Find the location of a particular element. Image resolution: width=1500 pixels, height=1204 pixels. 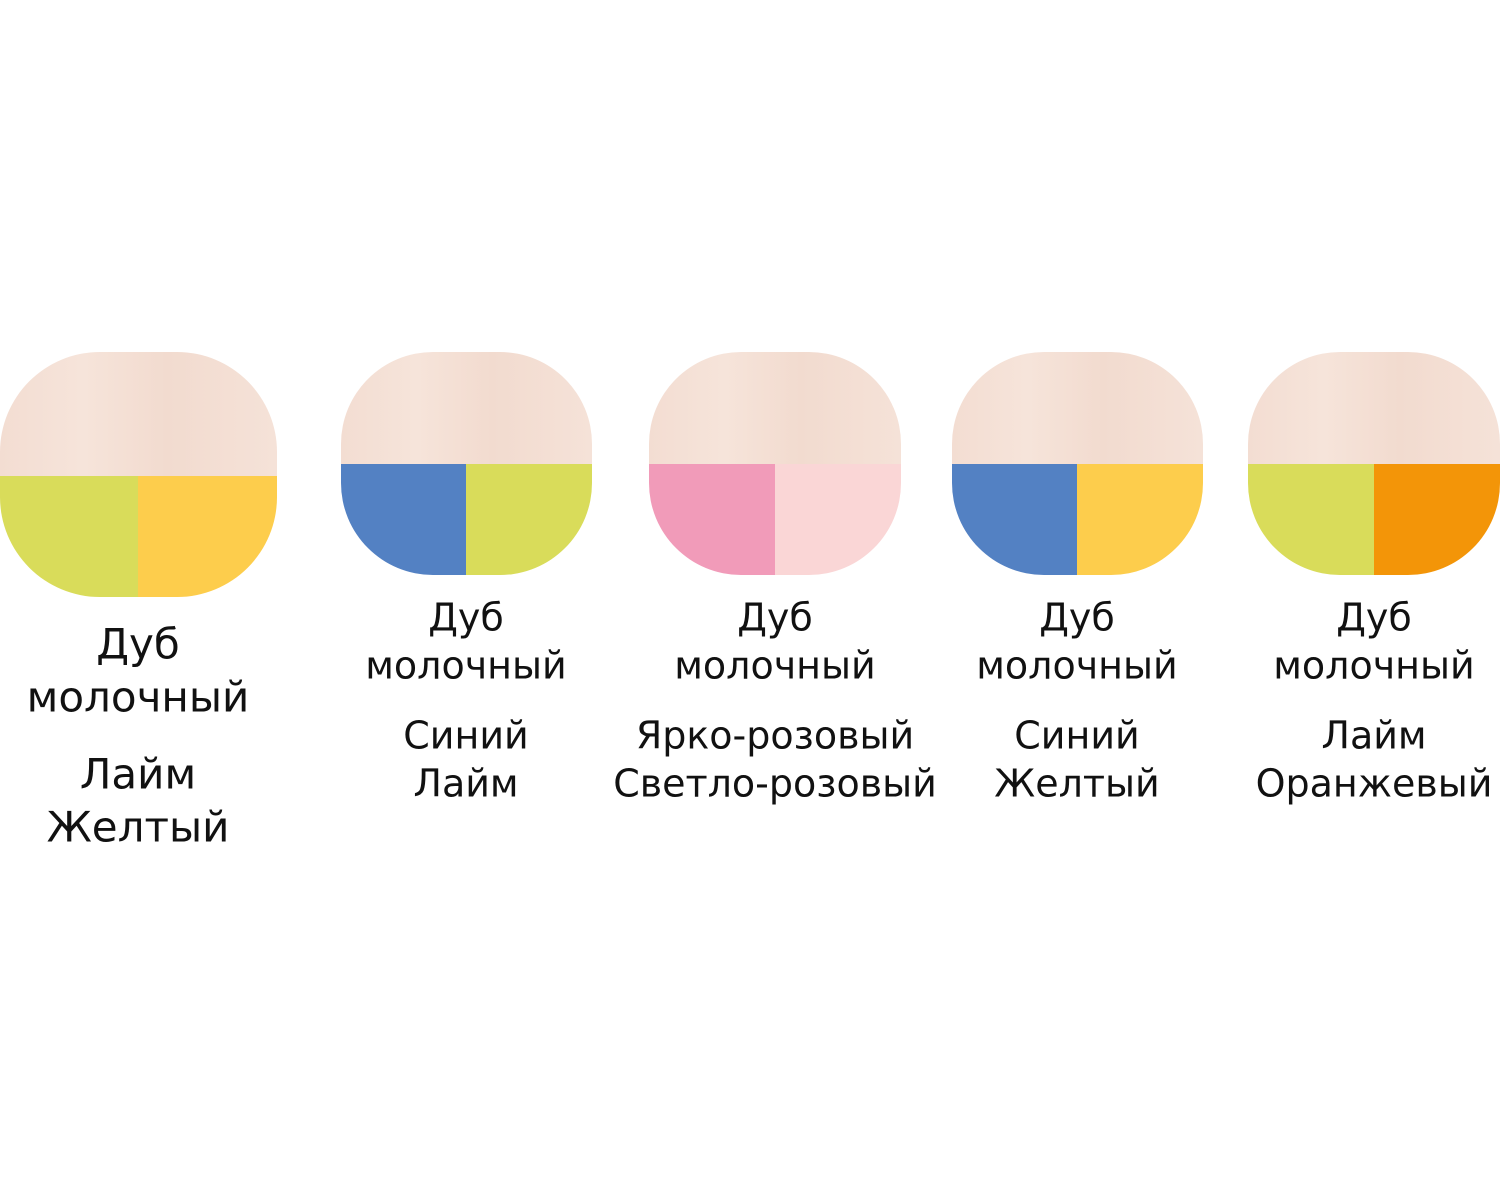

swatch-label: Дуб молочный Лайм Оранжевый is located at coordinates (1374, 701).